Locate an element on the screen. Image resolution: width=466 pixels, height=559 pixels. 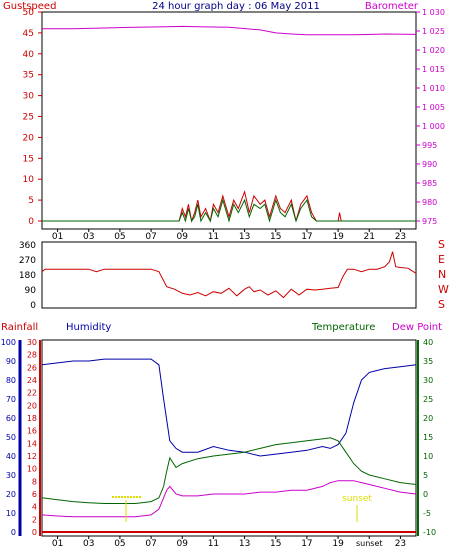
direction-tick-label: 360 is located at coordinates (27, 246).